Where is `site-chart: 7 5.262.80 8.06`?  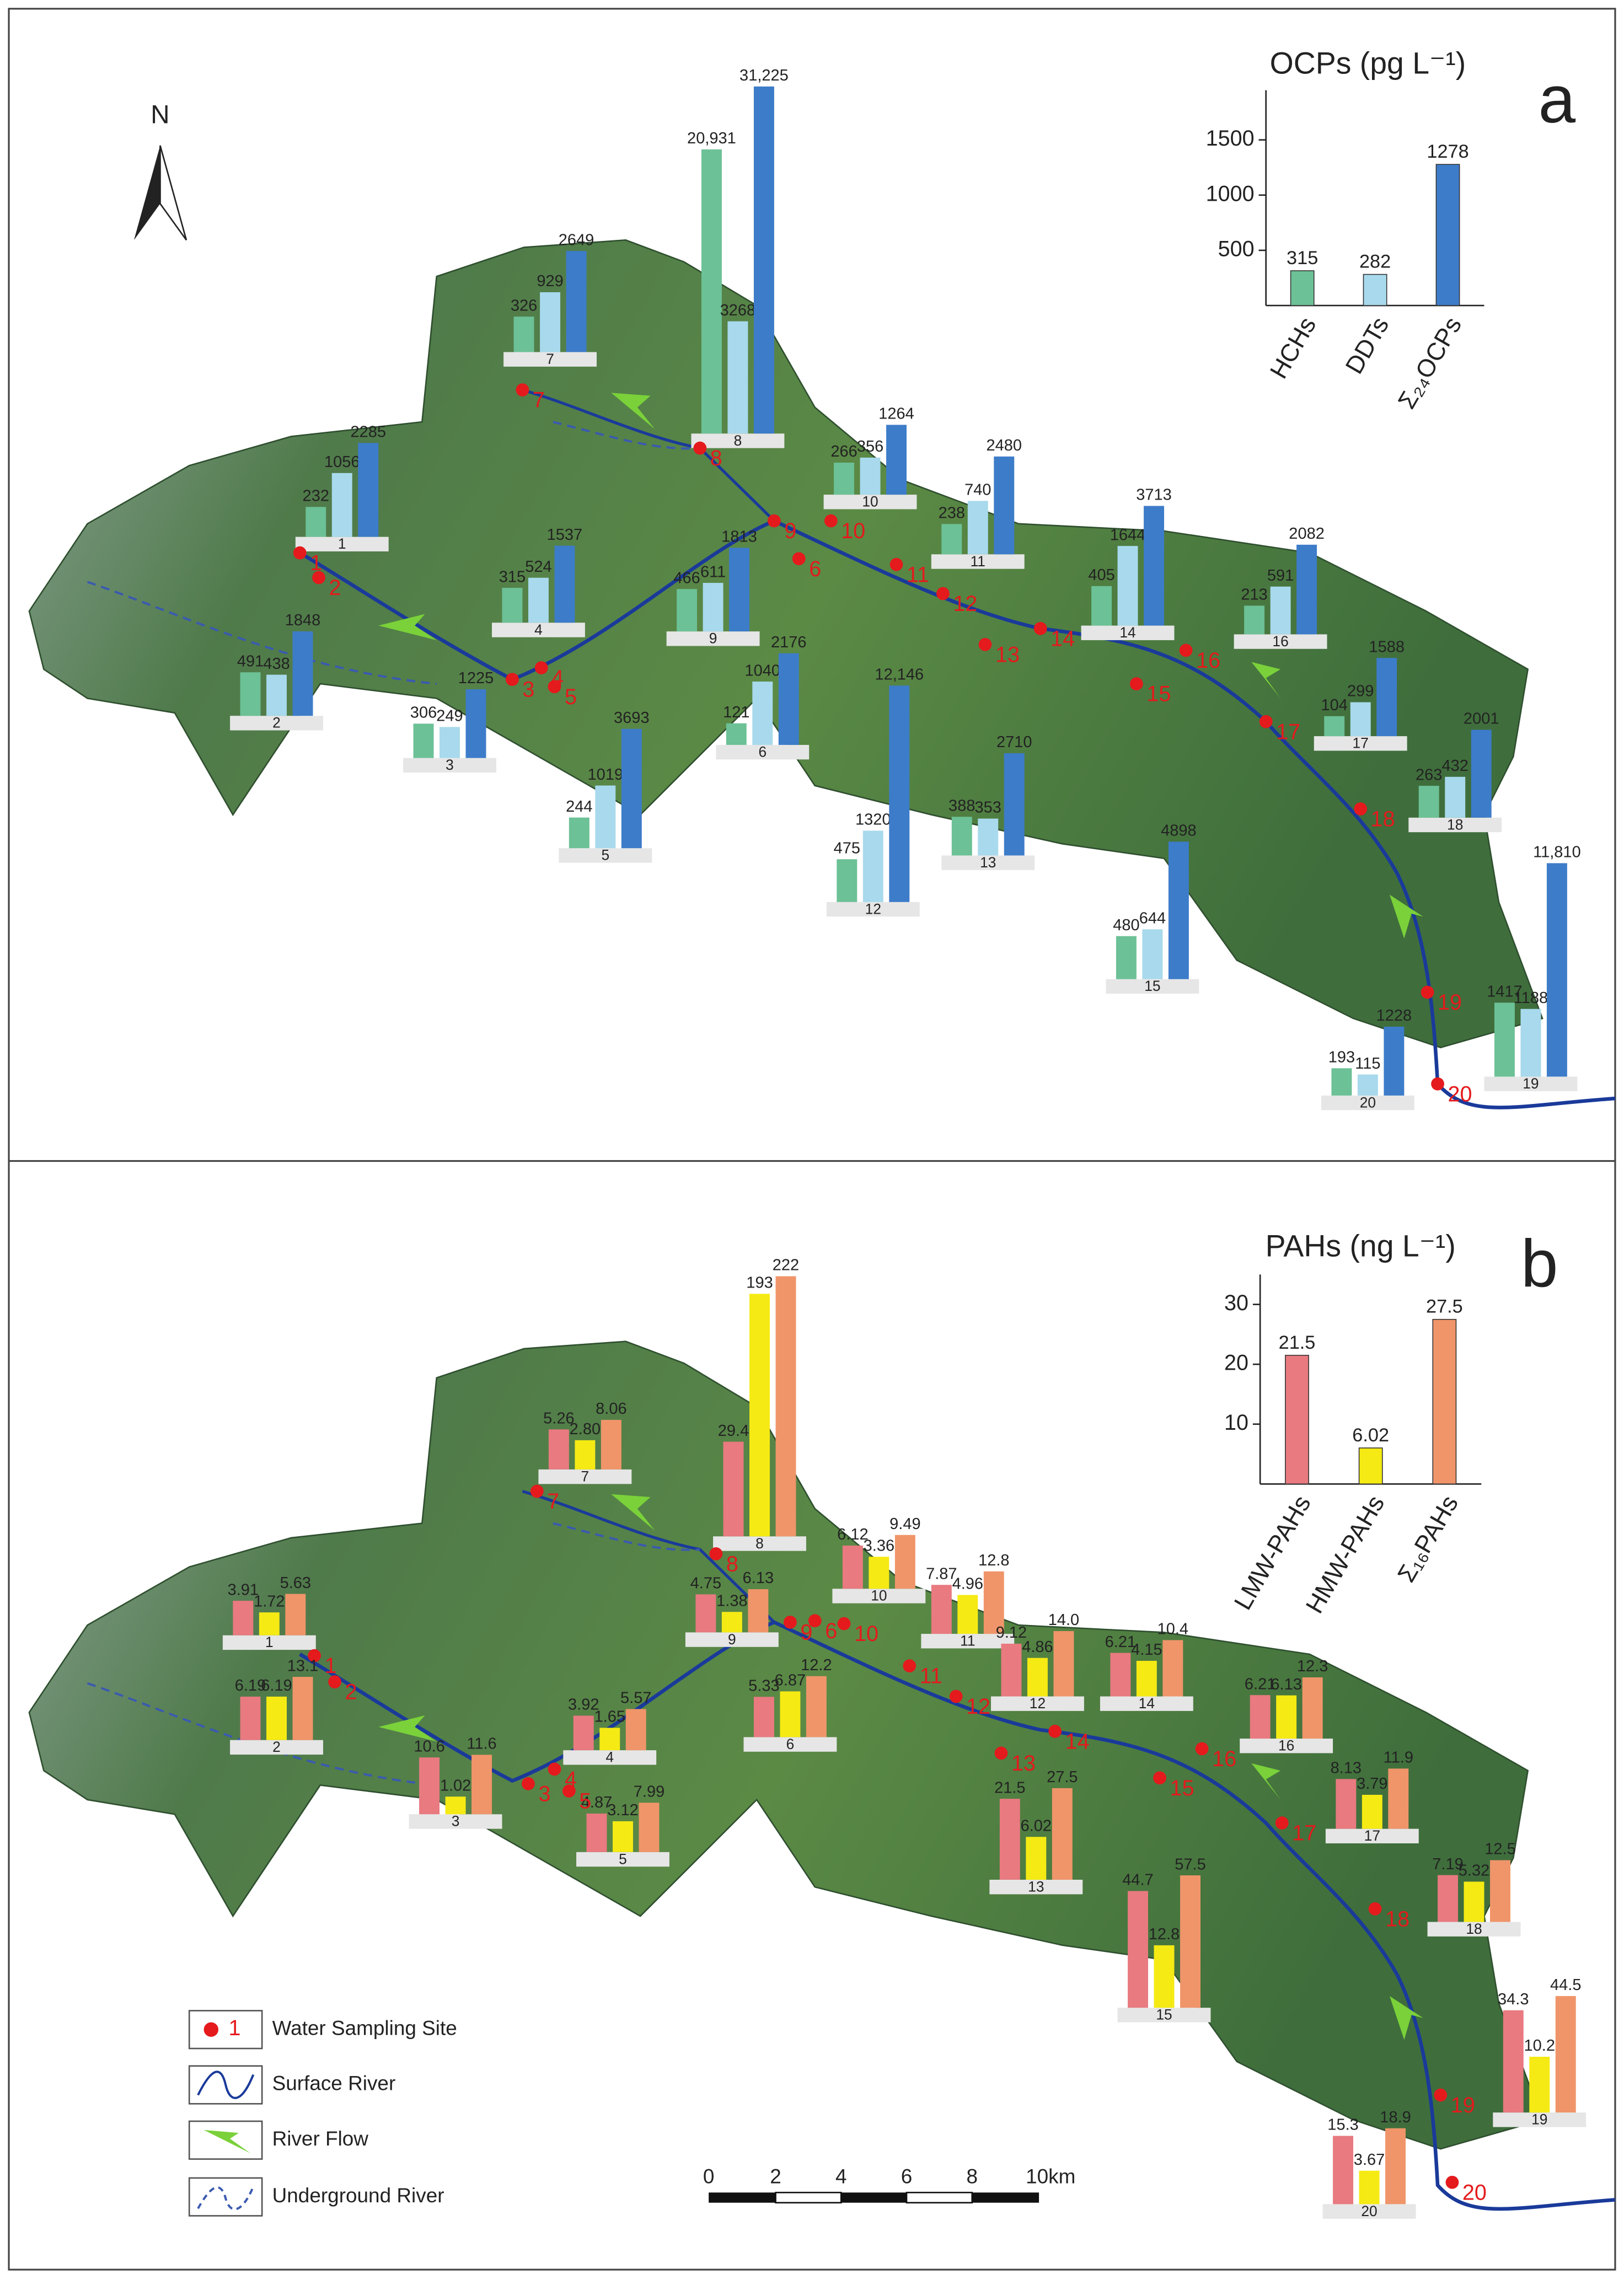
site-chart: 7 5.262.80 8.06 is located at coordinates (585, 1442).